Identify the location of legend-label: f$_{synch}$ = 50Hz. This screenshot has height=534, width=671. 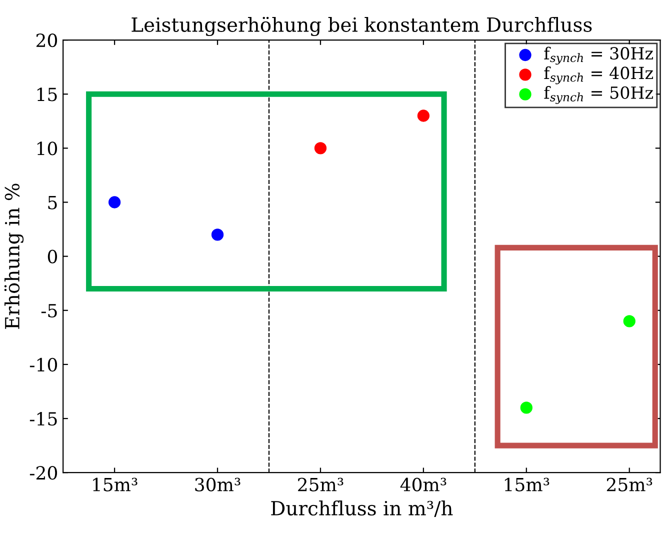
(598, 95).